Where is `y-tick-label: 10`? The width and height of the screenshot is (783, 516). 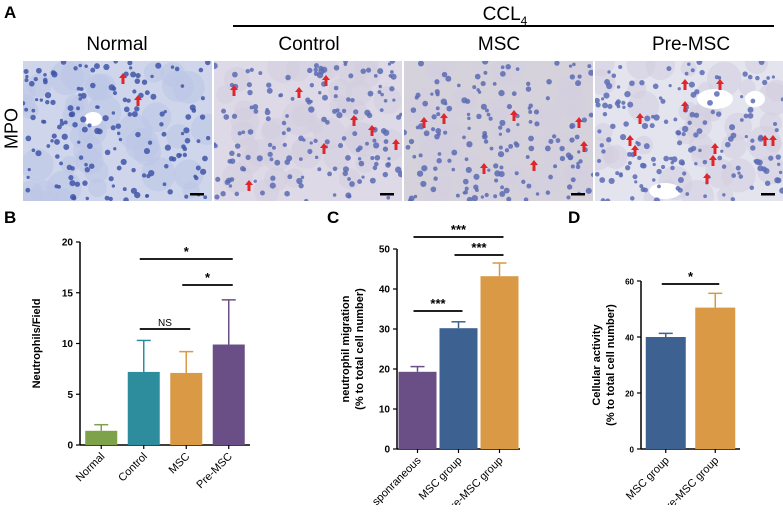
y-tick-label: 10 is located at coordinates (68, 344).